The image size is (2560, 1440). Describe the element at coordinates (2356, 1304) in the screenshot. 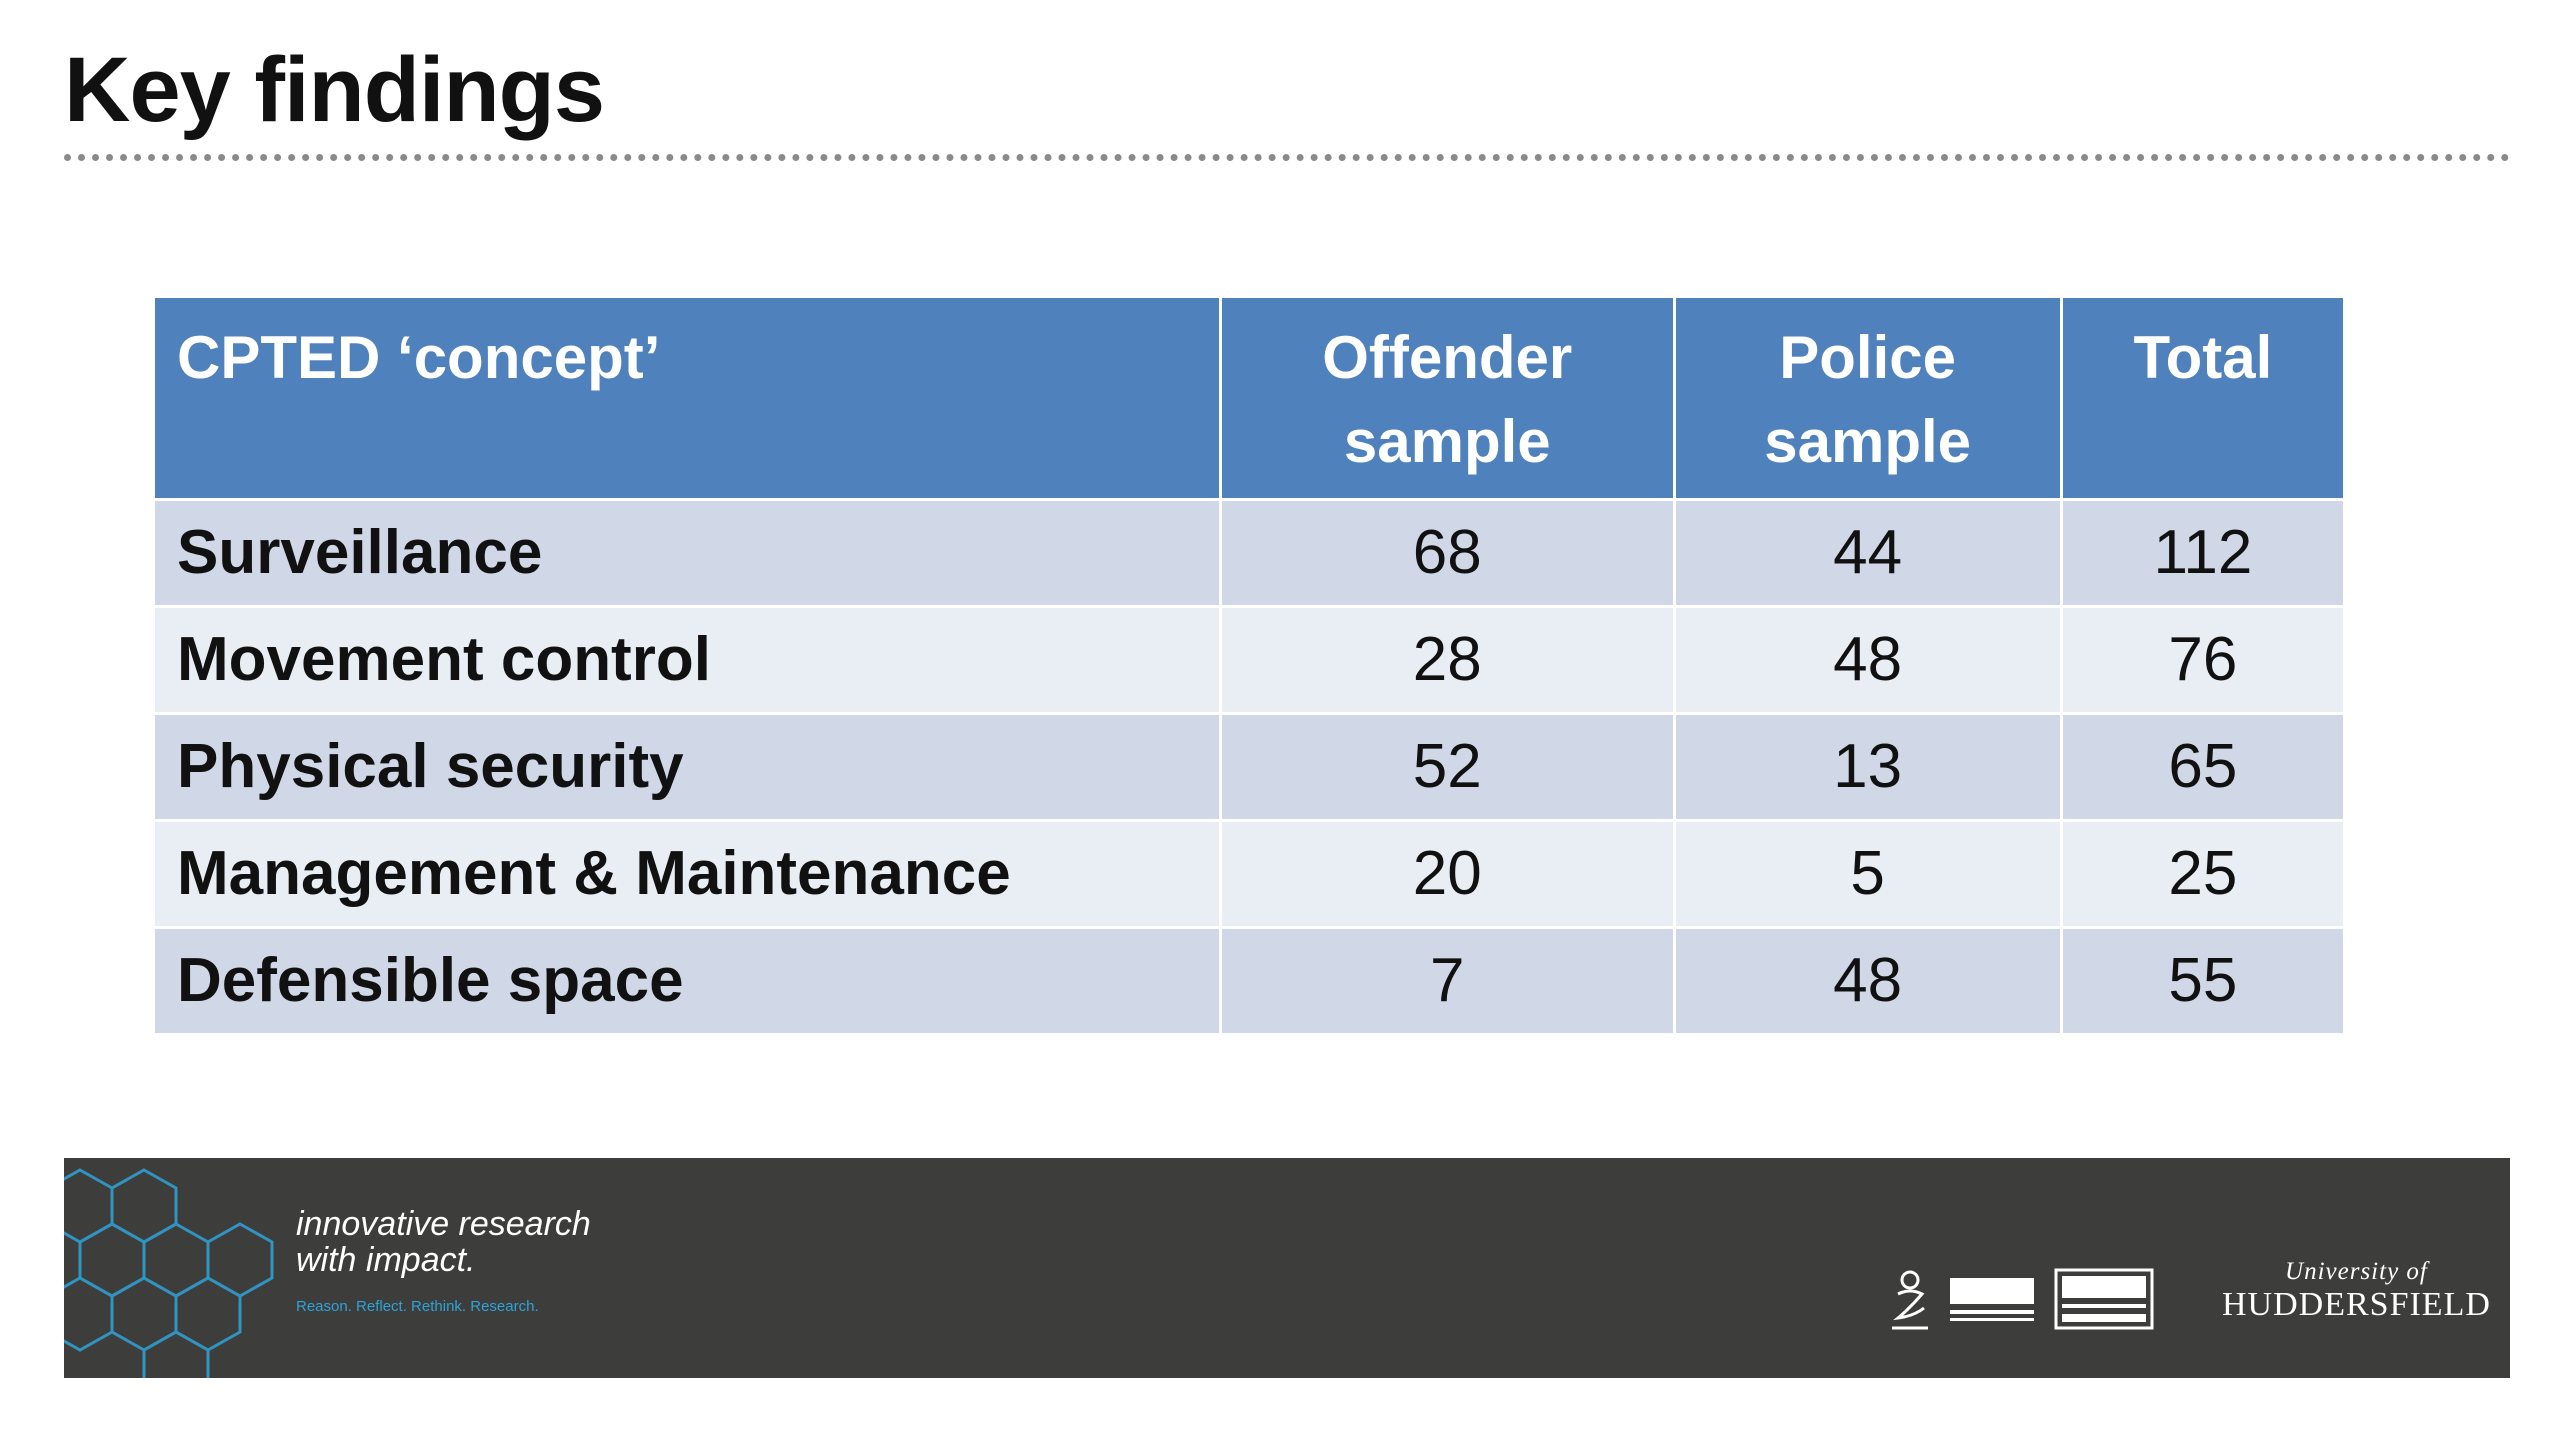

I see `university-name: HUDDERSFIELD` at that location.